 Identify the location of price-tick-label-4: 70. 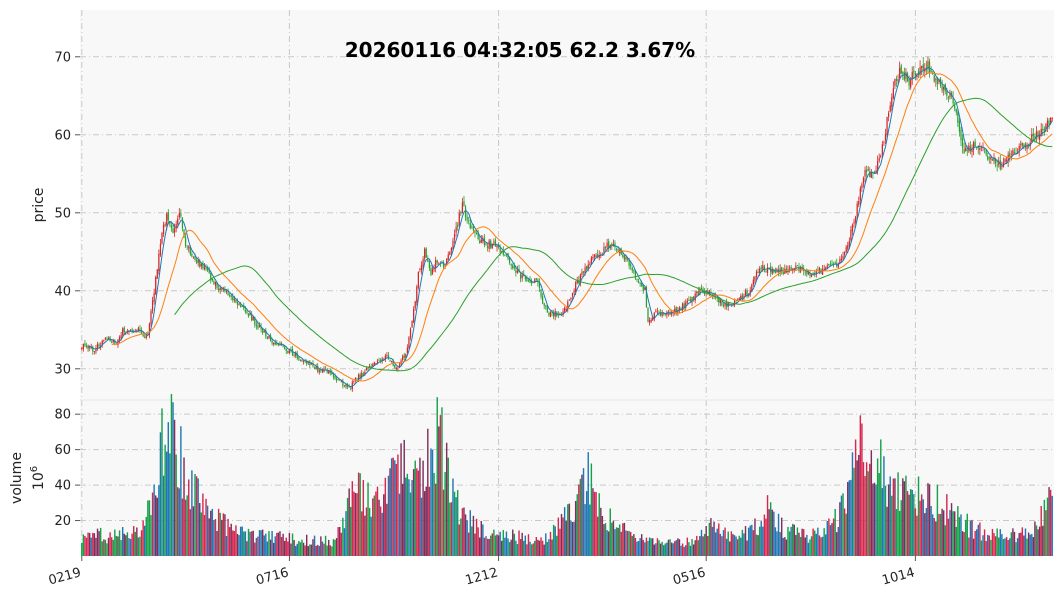
(62, 57).